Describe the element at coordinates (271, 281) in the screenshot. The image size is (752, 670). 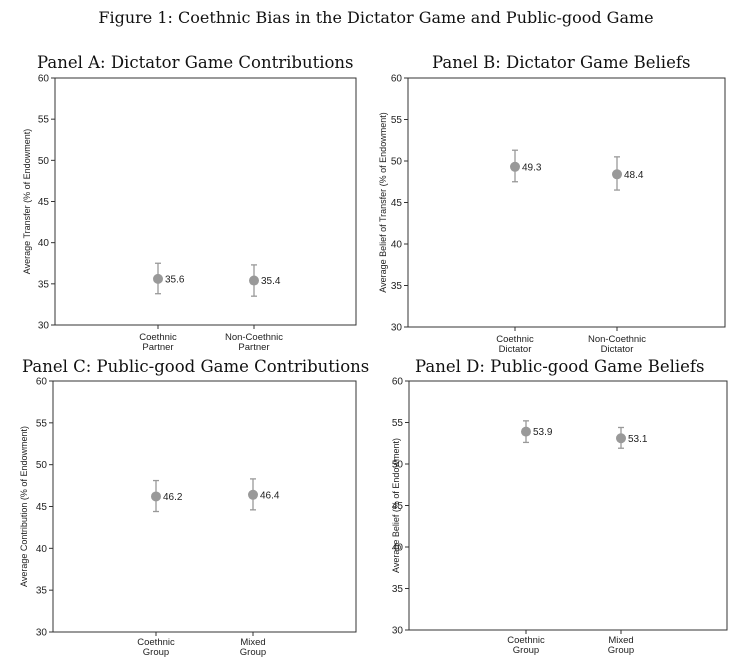
I see `data-label: 35.4` at that location.